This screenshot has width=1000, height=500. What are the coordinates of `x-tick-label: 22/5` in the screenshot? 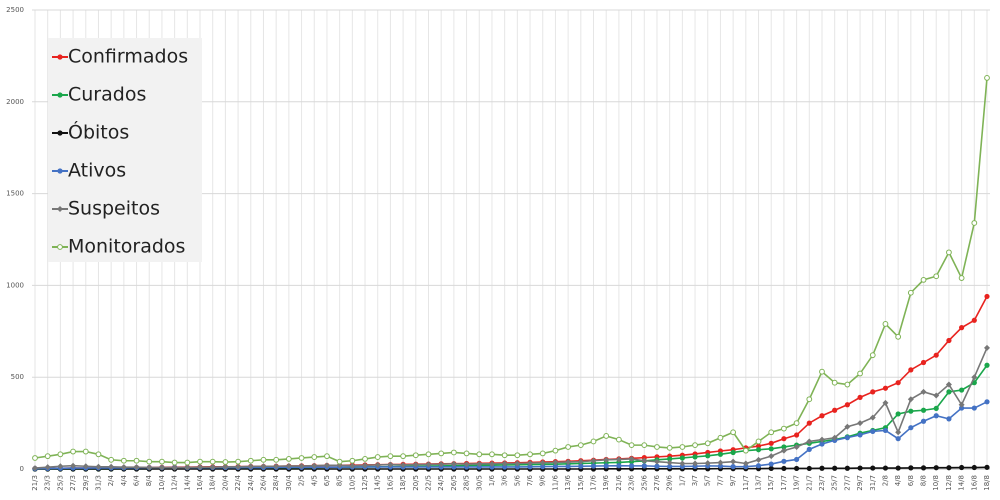 It's located at (428, 483).